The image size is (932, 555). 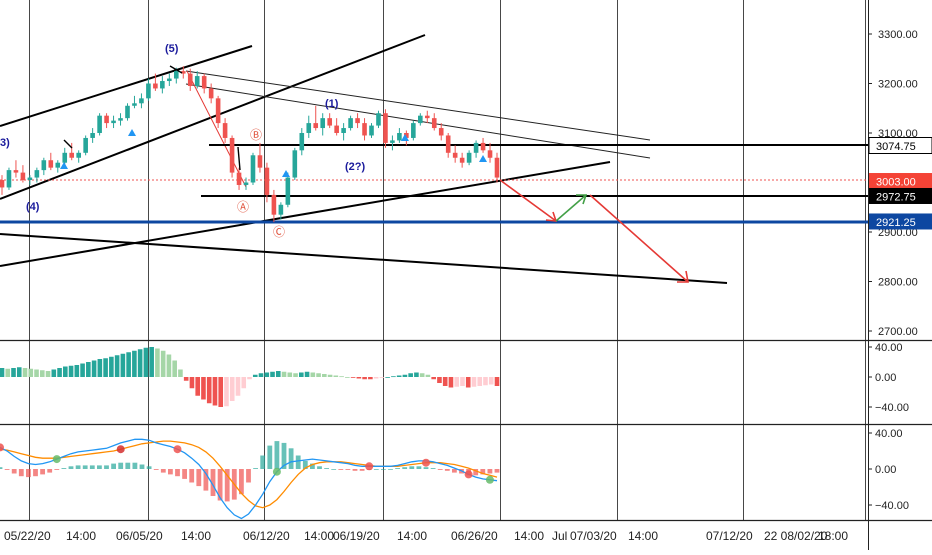 What do you see at coordinates (888, 470) in the screenshot?
I see `macd-axis: 40.00 0.00 −40.00` at bounding box center [888, 470].